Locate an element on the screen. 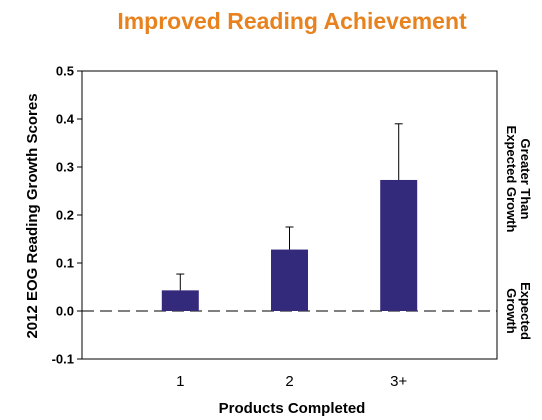  right-annotation-line: Growth is located at coordinates (511, 311).